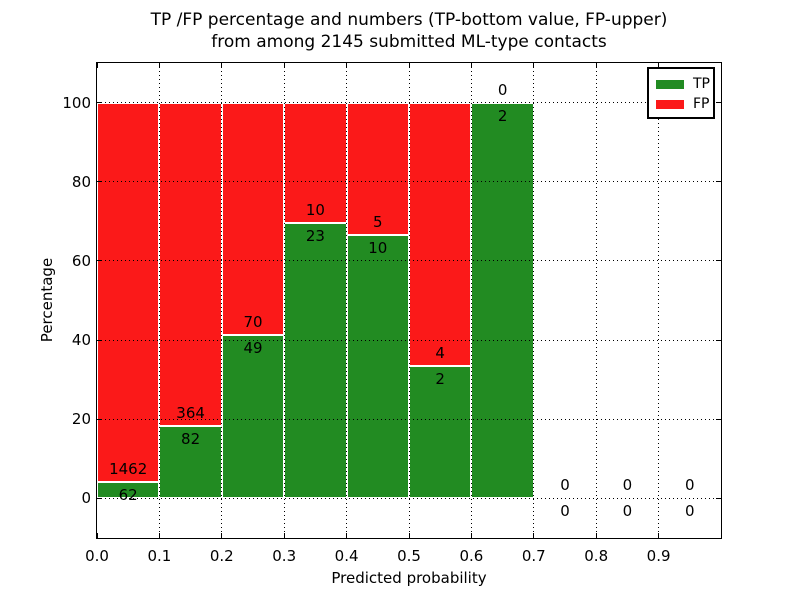  Describe the element at coordinates (81, 260) in the screenshot. I see `y-tick-label: 60` at that location.